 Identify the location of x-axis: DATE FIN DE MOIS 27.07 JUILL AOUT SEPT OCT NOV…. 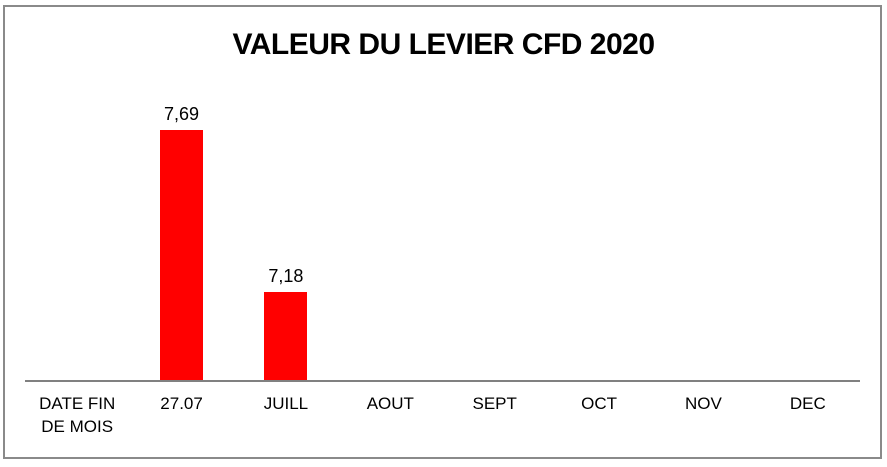
(442, 415).